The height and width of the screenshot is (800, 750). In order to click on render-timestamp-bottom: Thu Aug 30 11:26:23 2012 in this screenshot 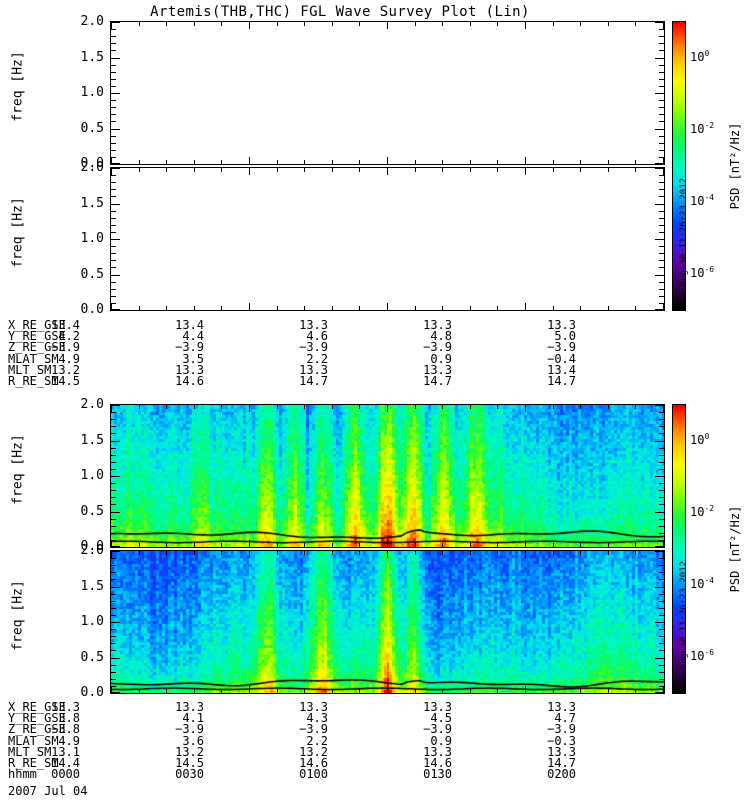, I will do `click(684, 625)`.